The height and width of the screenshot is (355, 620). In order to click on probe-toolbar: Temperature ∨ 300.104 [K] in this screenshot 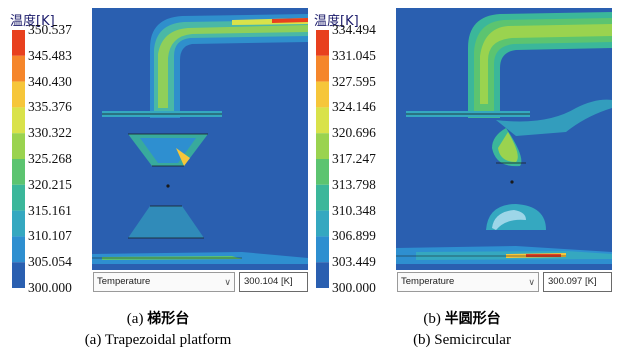, I will do `click(200, 282)`.